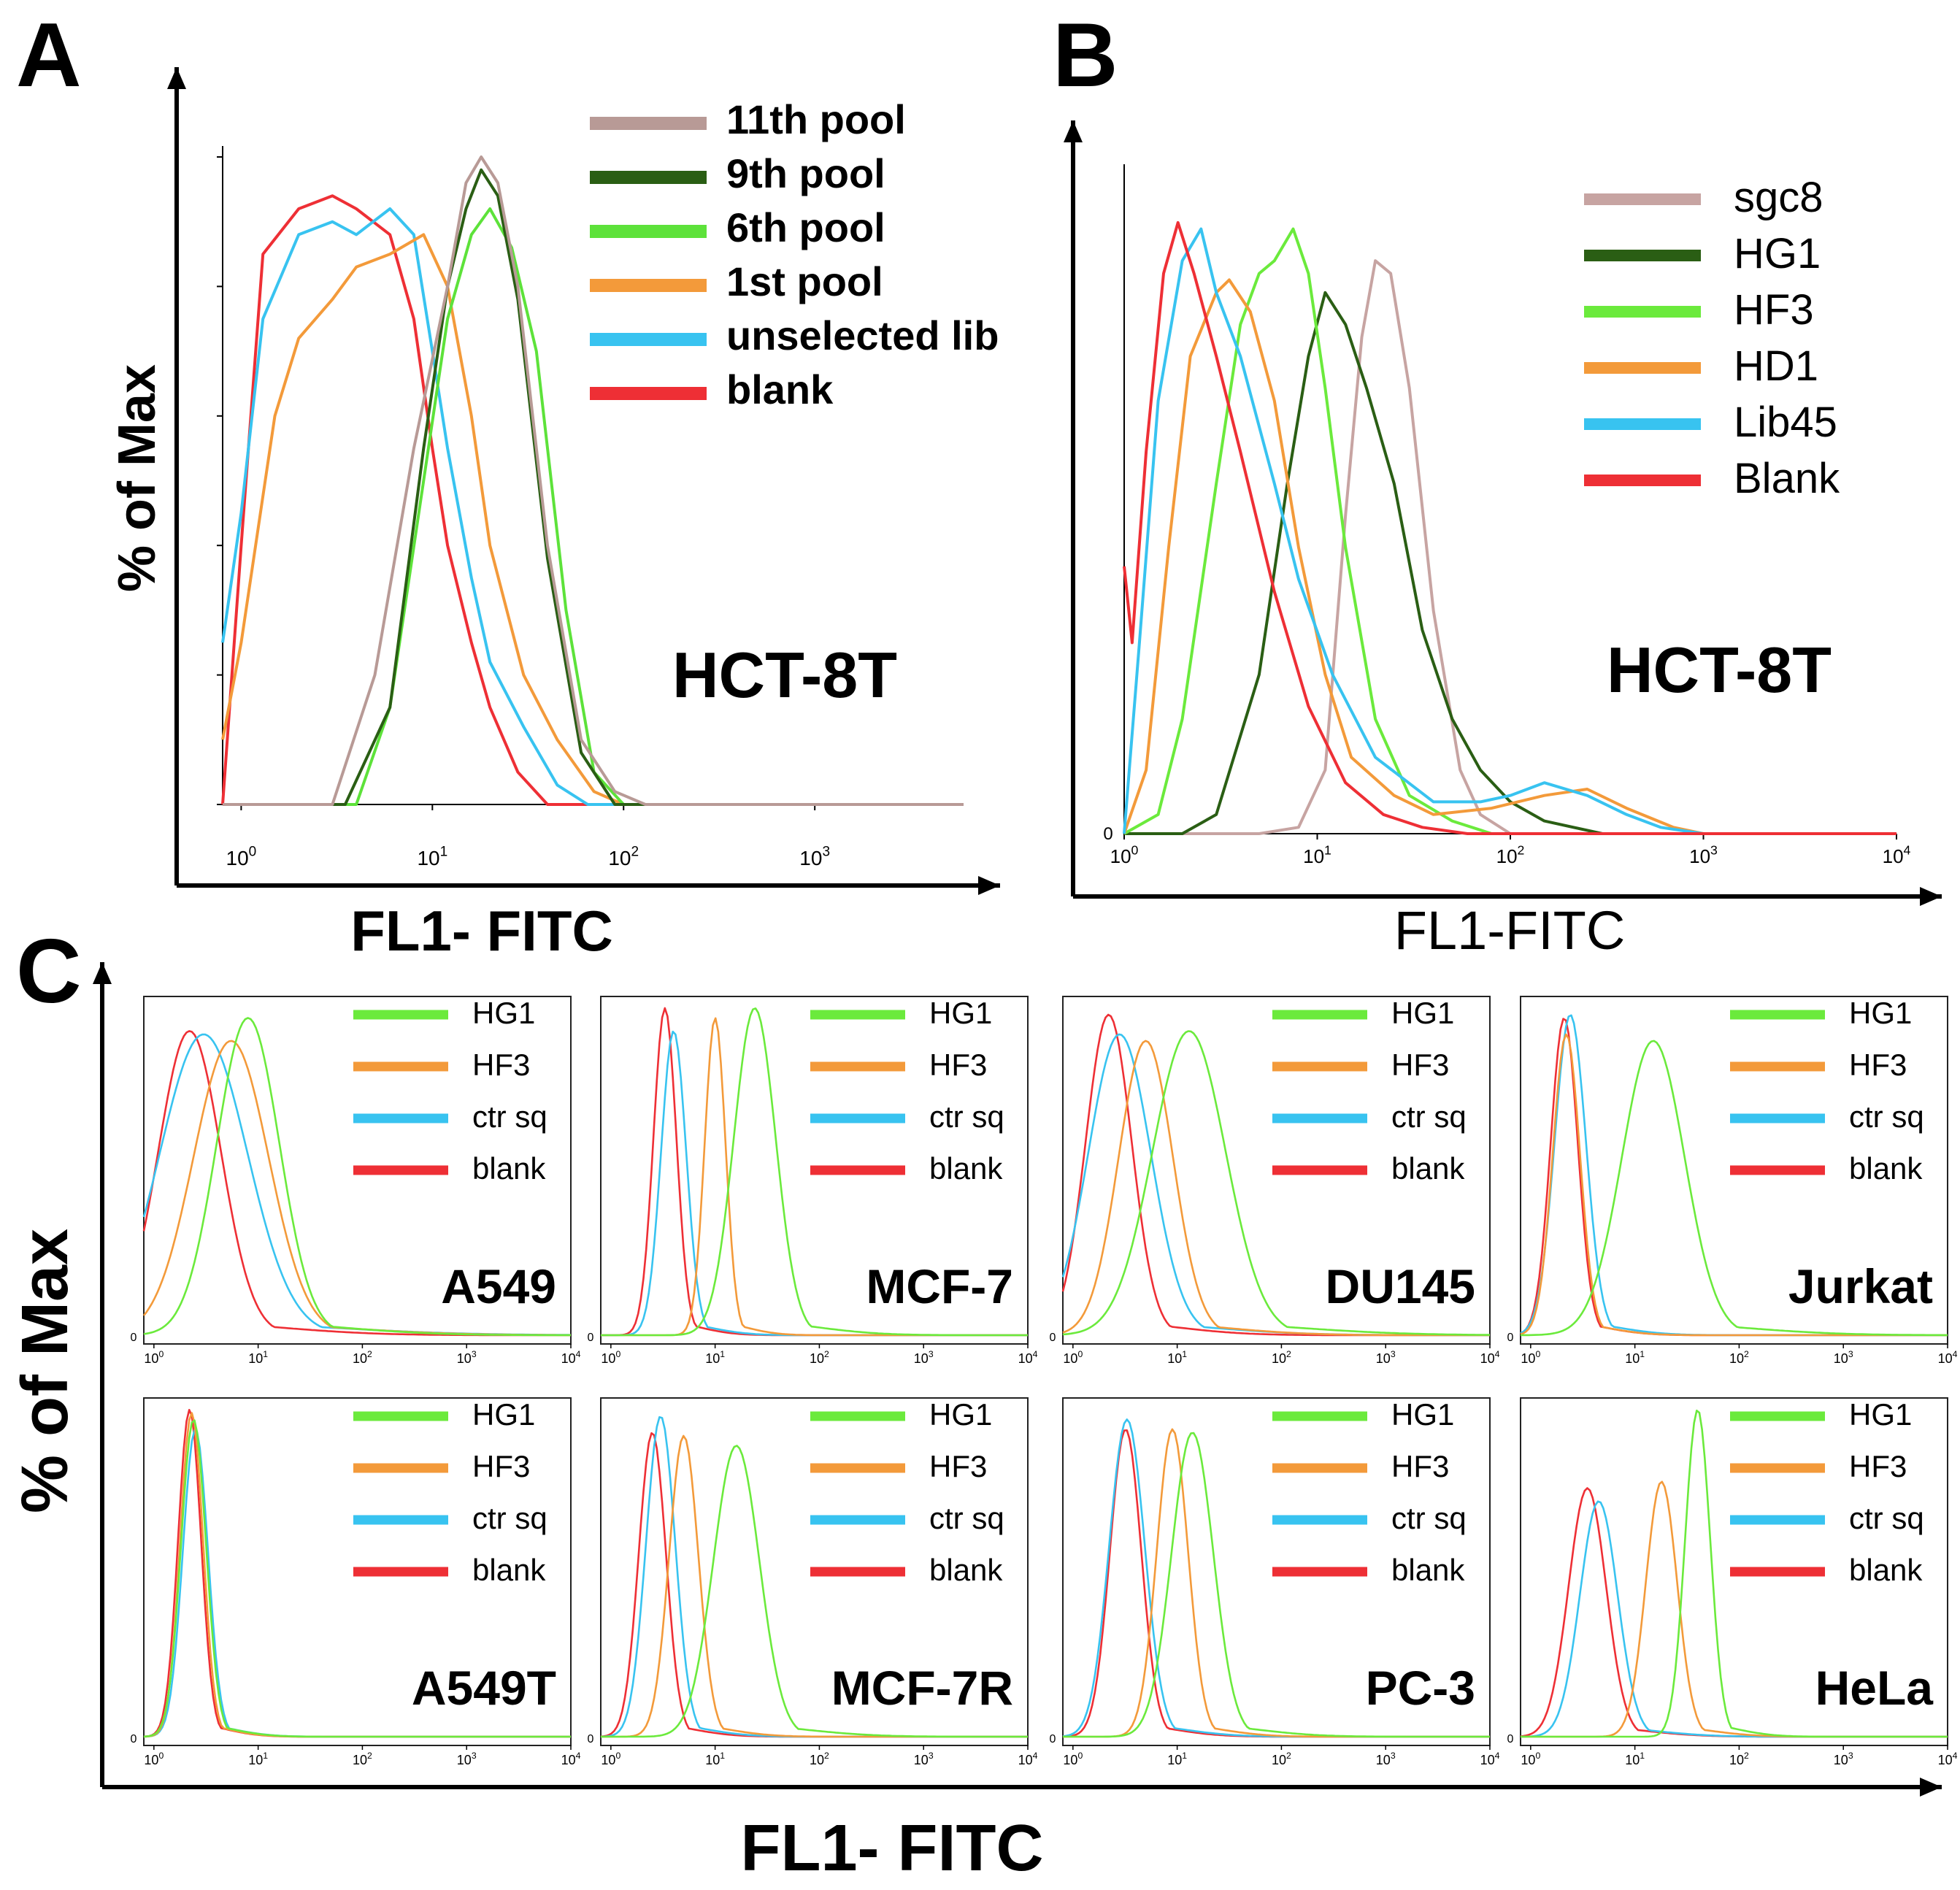 This screenshot has height=1890, width=1960. I want to click on panel-a-xtick-label-3: 103, so click(815, 856).